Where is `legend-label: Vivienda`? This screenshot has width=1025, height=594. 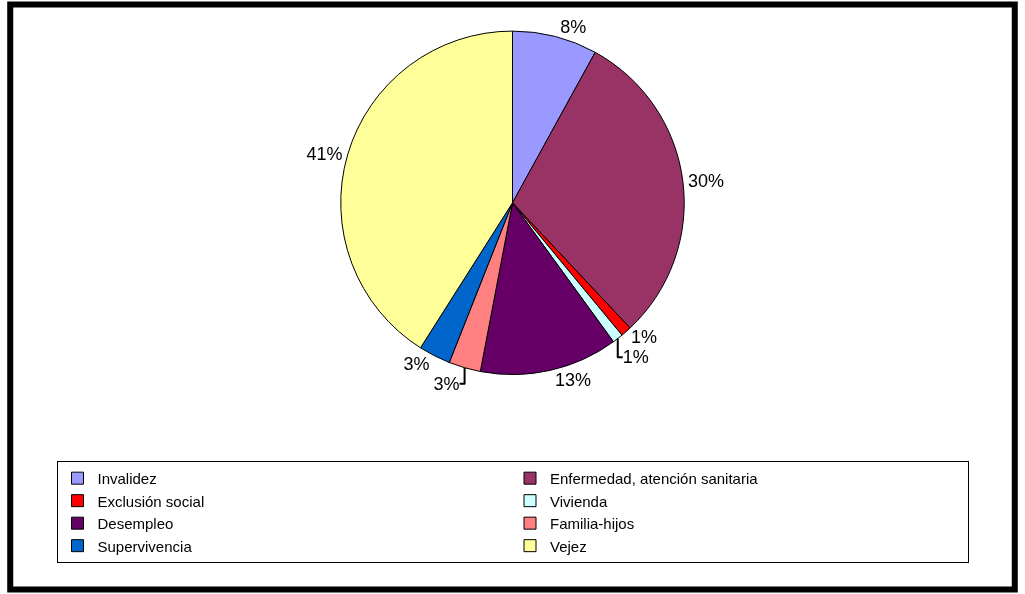 legend-label: Vivienda is located at coordinates (579, 501).